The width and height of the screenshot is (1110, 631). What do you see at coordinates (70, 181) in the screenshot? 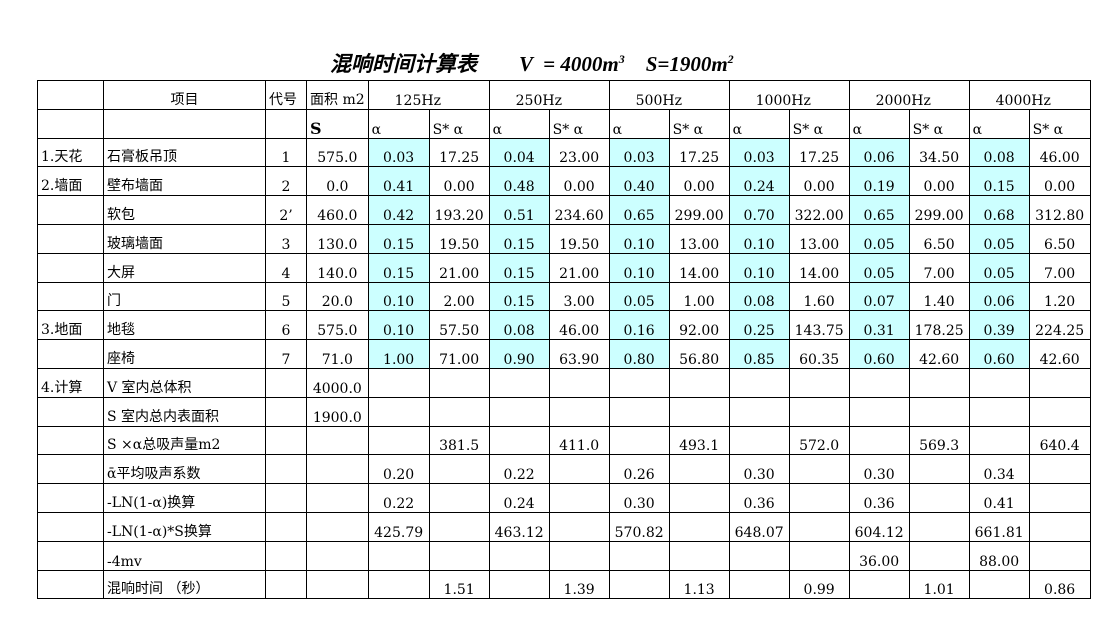
I see `category-cell: 2.墙面` at bounding box center [70, 181].